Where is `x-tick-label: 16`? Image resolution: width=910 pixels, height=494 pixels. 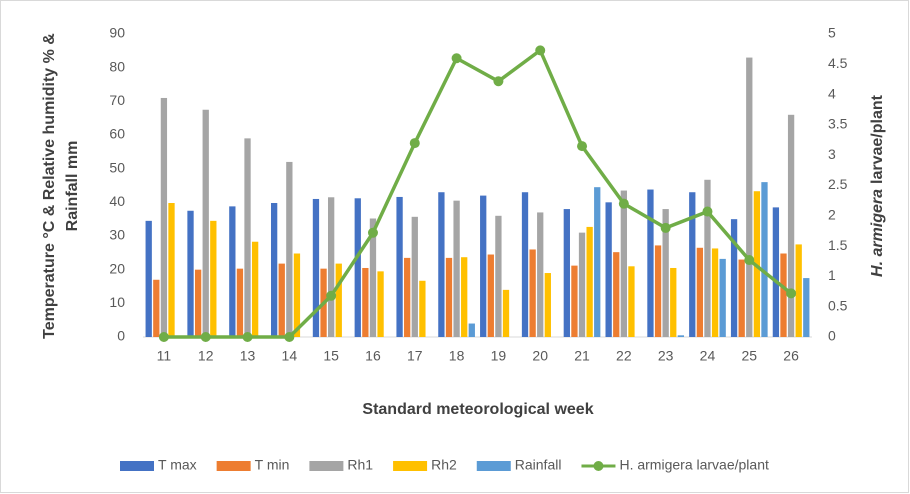 x-tick-label: 16 is located at coordinates (373, 356).